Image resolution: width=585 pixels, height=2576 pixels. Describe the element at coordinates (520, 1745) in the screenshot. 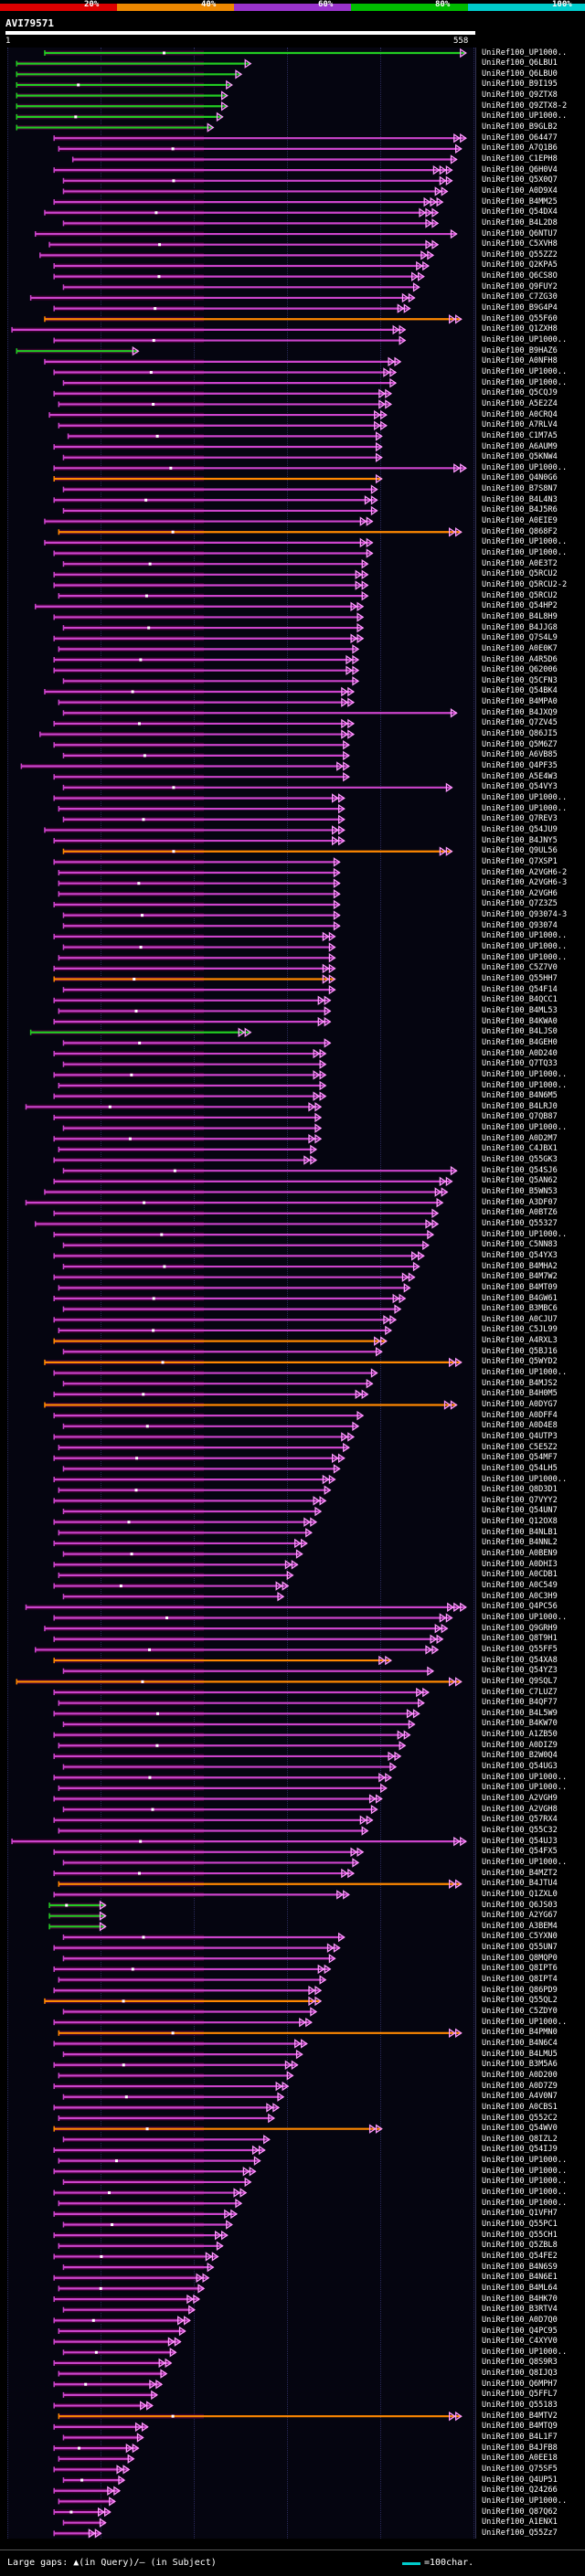

I see `hit-label-link: UniRef100_A0DIZ9` at that location.